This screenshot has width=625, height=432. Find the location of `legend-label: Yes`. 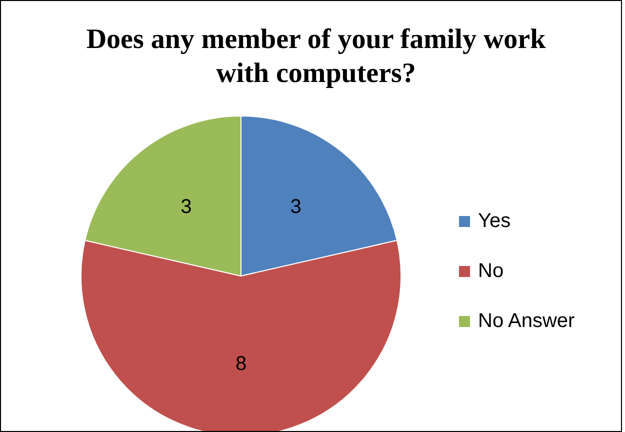

legend-label: Yes is located at coordinates (494, 221).